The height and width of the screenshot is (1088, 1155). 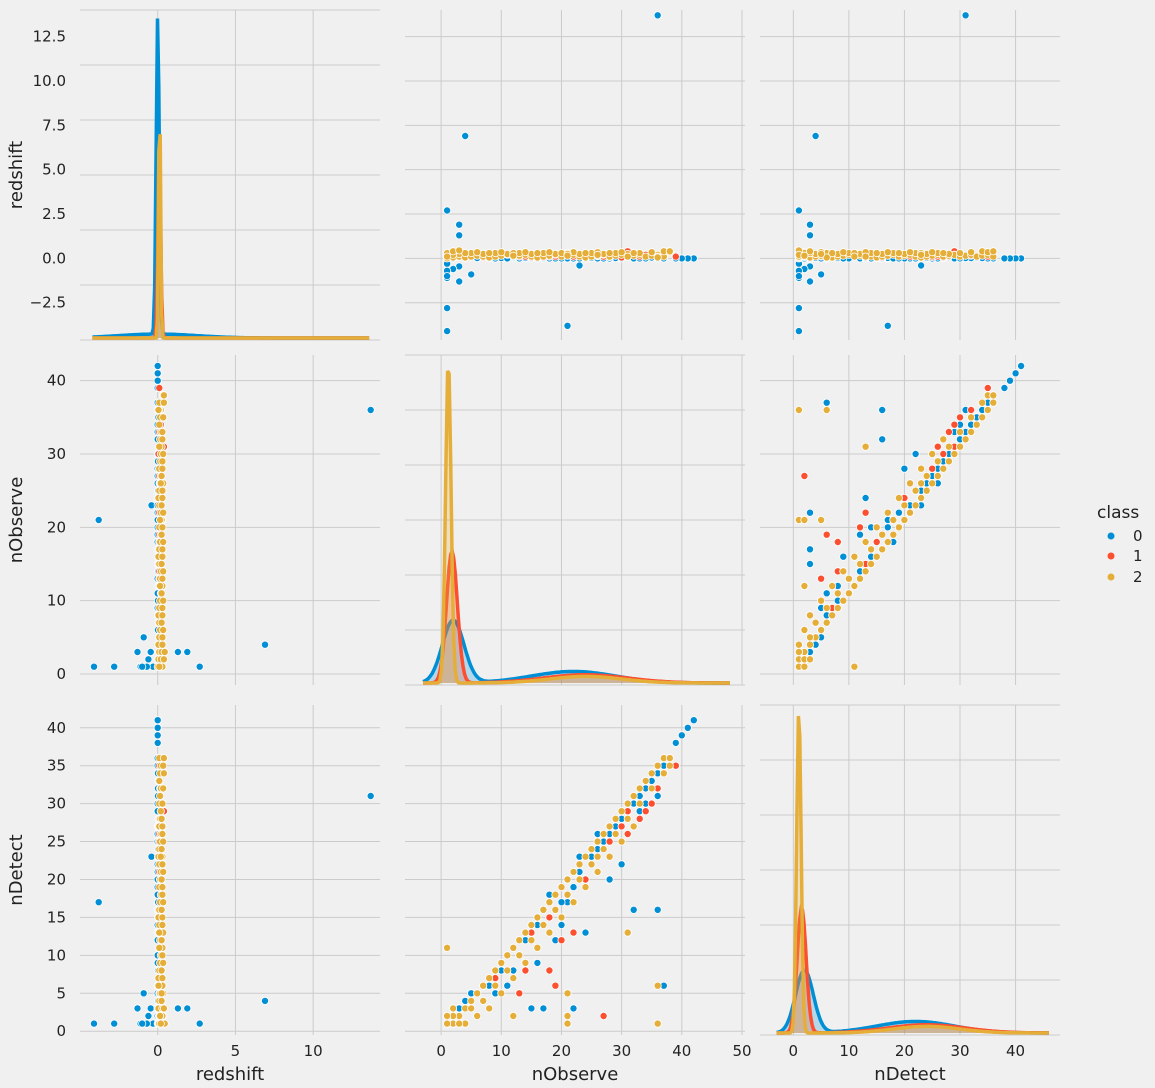 I want to click on ytick-label-nObserve: 40, so click(x=56, y=381).